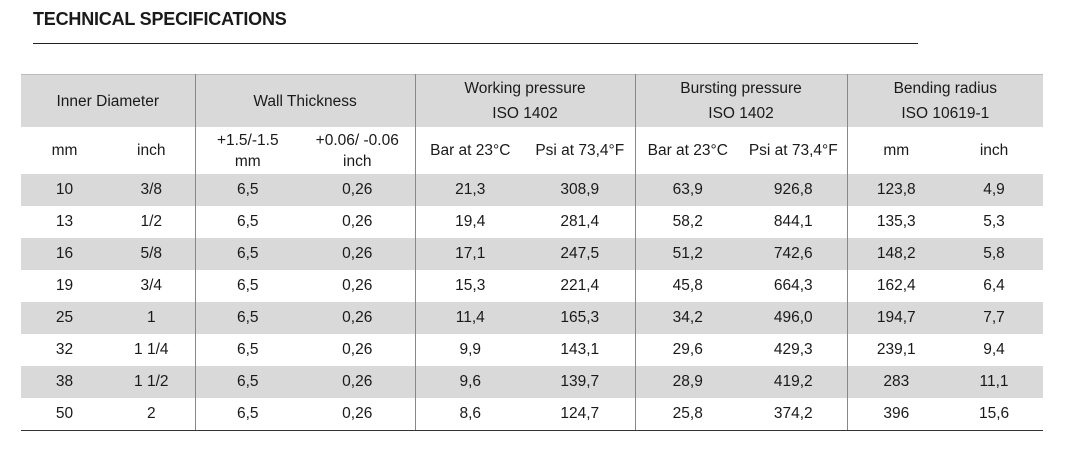  Describe the element at coordinates (532, 350) in the screenshot. I see `table-row: 32 1 1/4 6,5 0,26 9,9 143,1 29,6 429,3 239,1 9,4` at that location.